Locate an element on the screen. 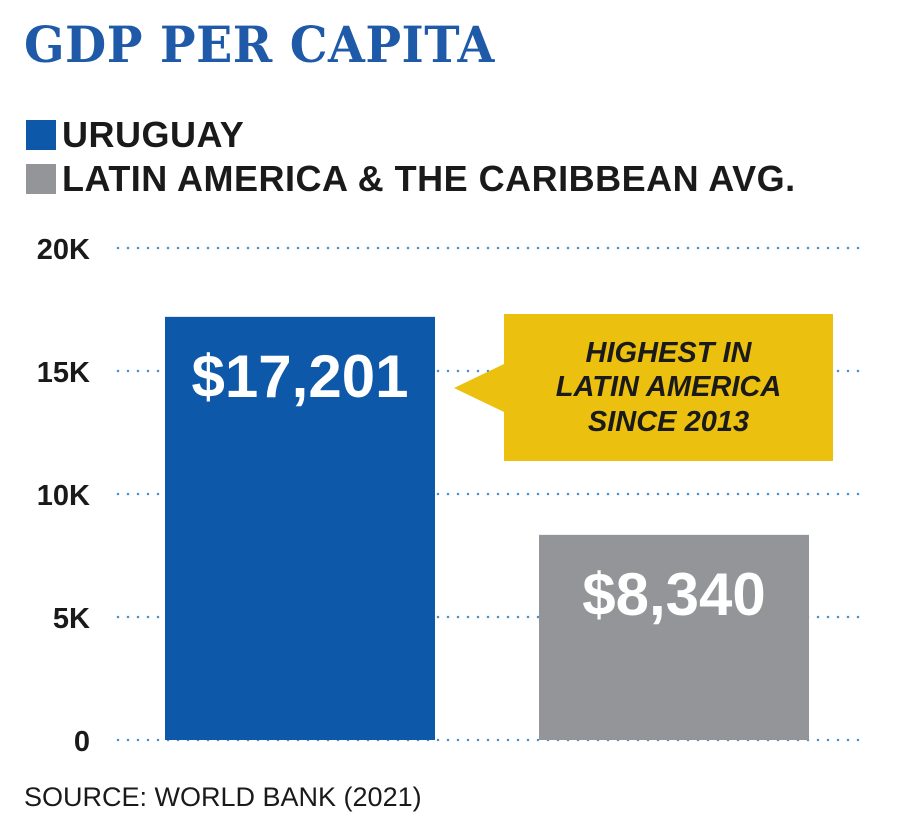 The height and width of the screenshot is (838, 905). legend-item-latin-america: LATIN AMERICA & THE CARIBBEAN AVG. is located at coordinates (411, 179).